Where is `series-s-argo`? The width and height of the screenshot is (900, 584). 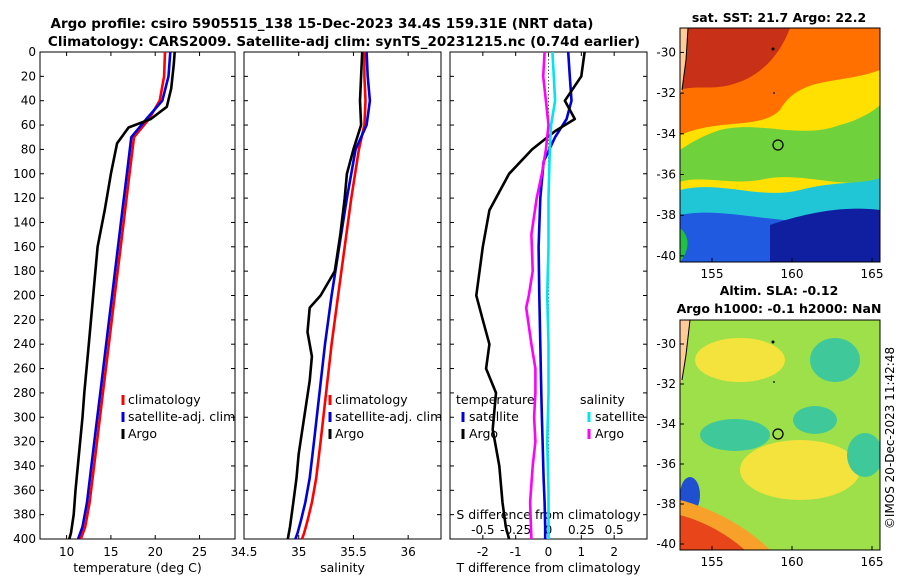 series-s-argo is located at coordinates (537, 295).